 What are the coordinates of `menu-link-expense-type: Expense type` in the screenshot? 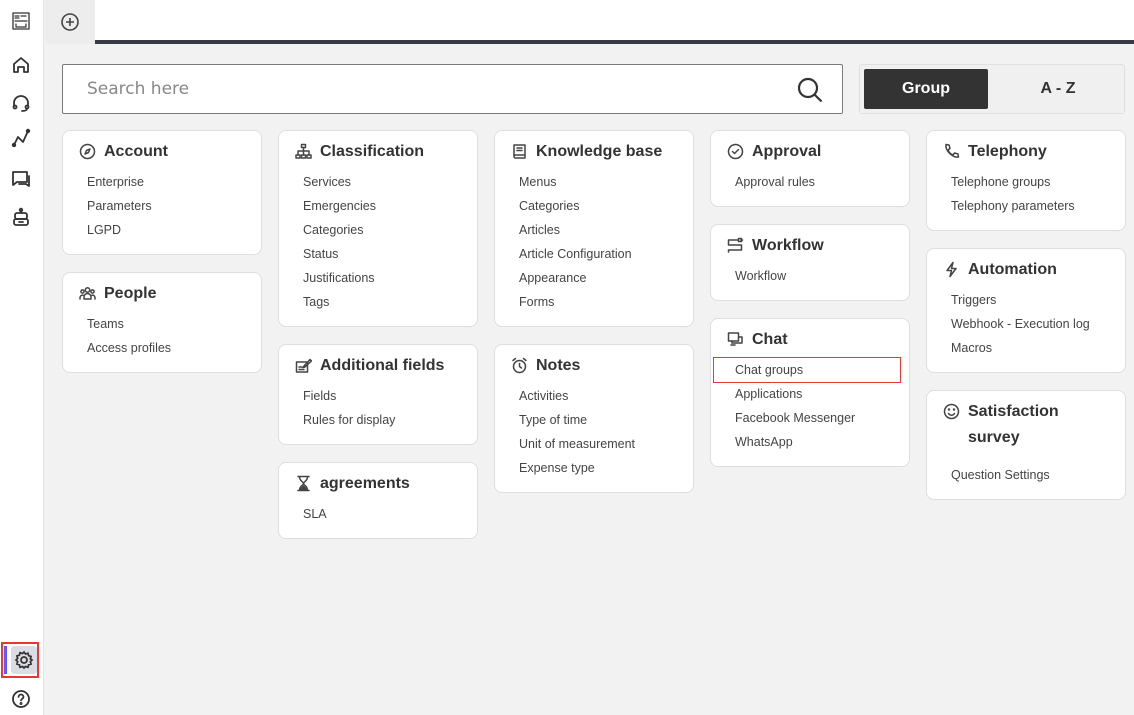 It's located at (557, 468).